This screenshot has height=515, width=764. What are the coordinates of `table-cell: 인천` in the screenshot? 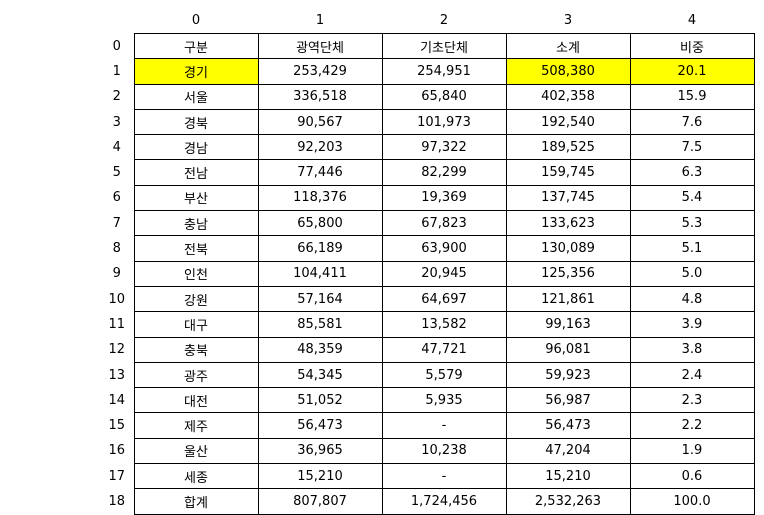 It's located at (196, 273).